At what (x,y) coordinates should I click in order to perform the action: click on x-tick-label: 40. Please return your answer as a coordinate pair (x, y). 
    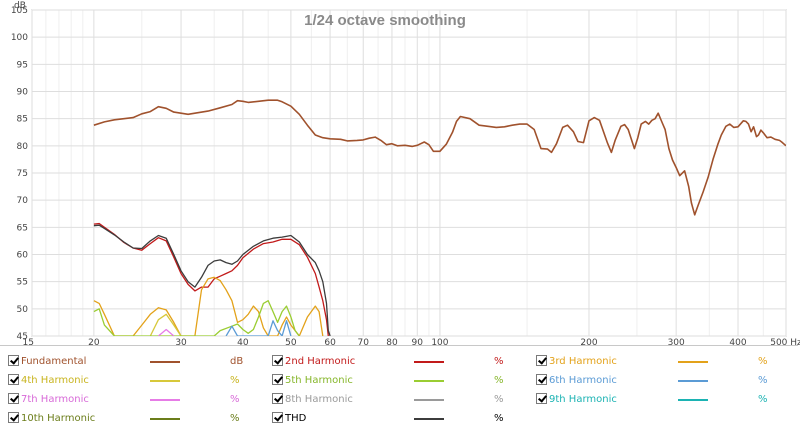
    Looking at the image, I should click on (243, 341).